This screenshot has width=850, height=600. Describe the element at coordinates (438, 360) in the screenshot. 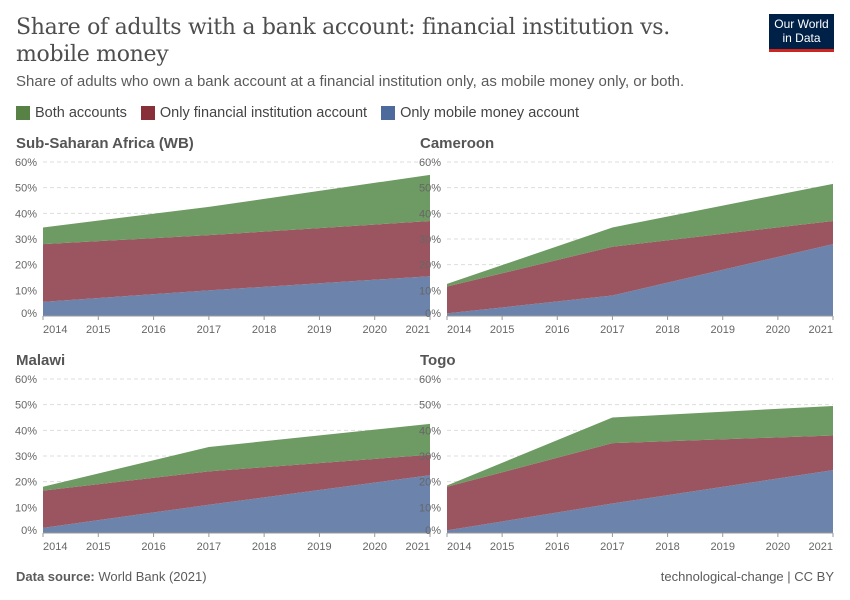

I see `panel-title: Togo` at that location.